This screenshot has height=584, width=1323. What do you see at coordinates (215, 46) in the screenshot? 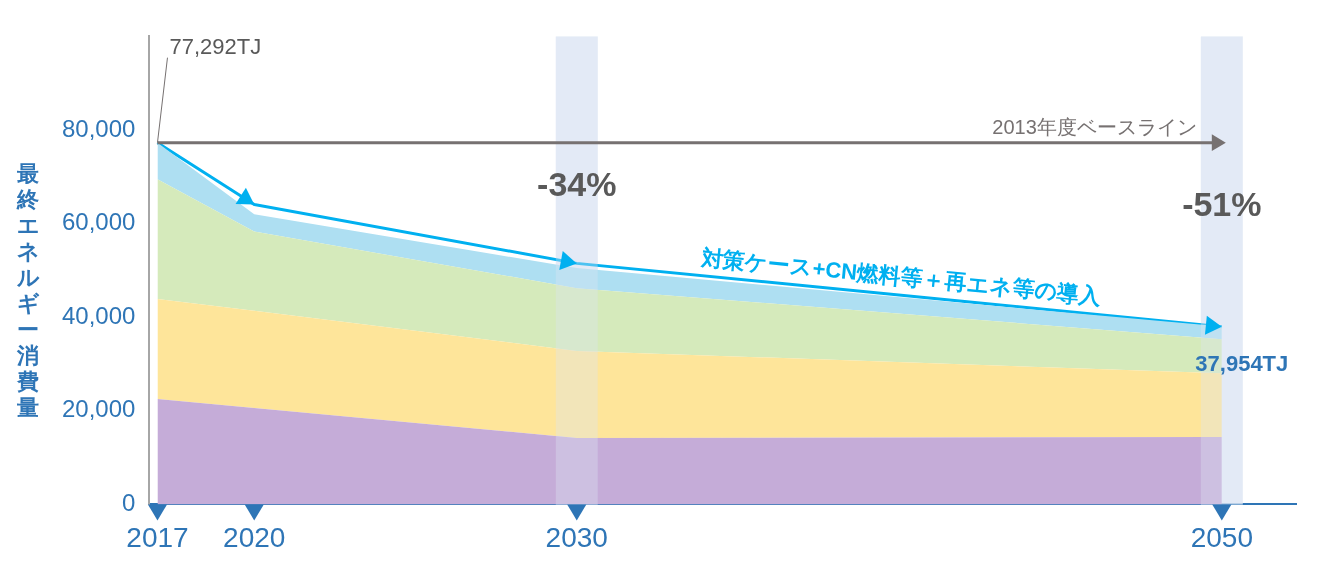
I see `data-label: 77,292TJ` at bounding box center [215, 46].